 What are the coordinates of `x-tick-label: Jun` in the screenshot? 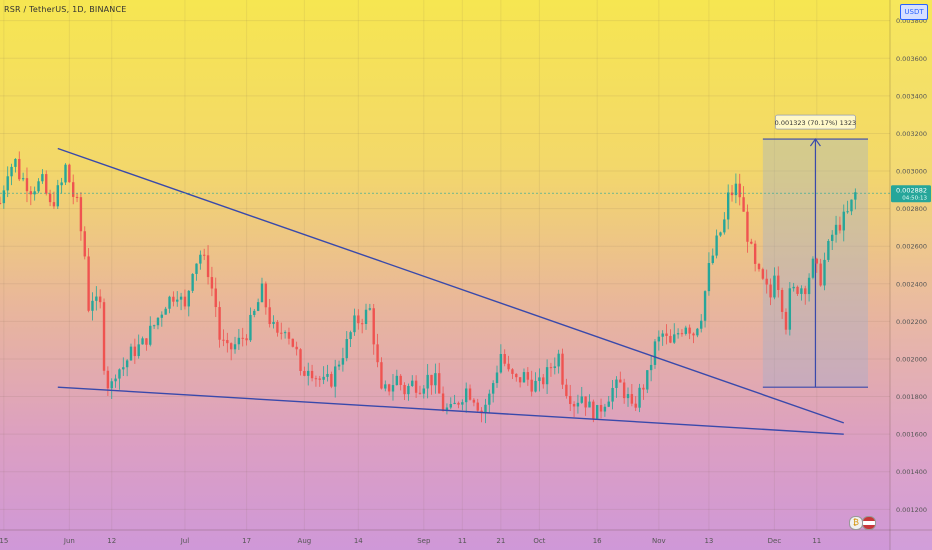 It's located at (69, 541).